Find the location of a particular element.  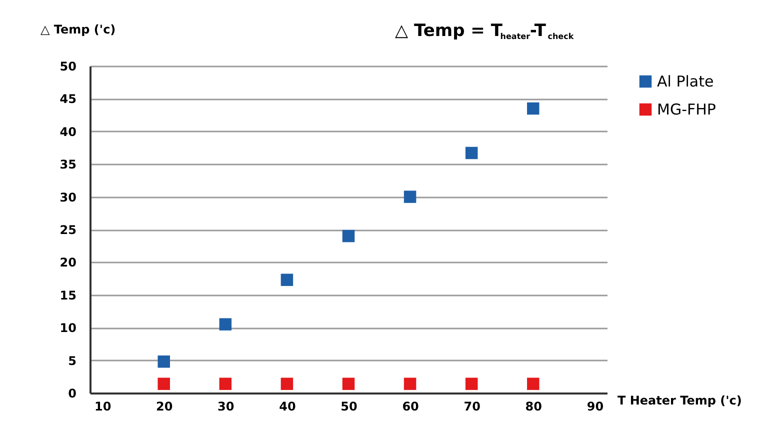

x-tick-label: 70 is located at coordinates (472, 407).